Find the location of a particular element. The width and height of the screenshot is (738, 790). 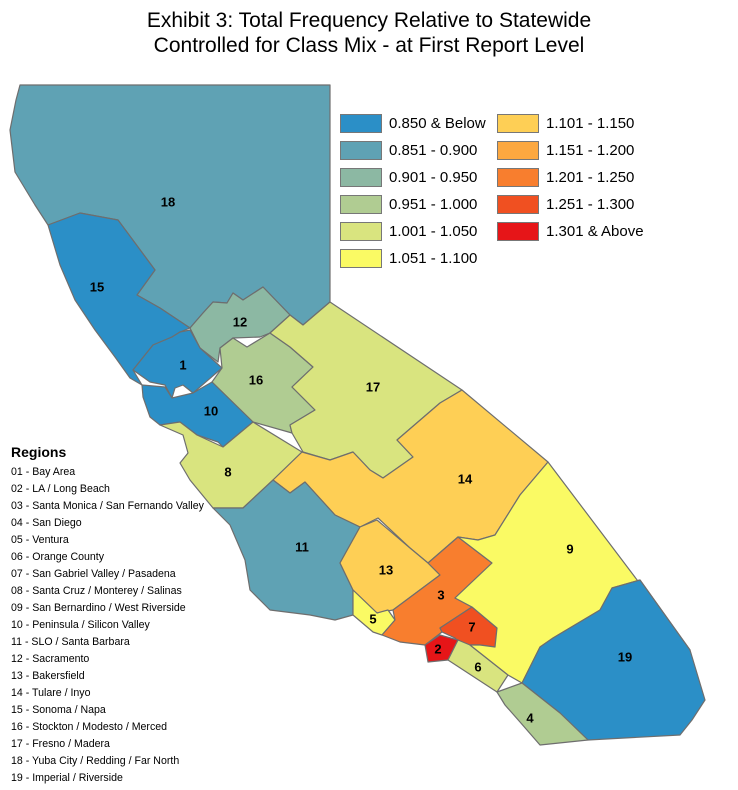

region-list-item: 05 - Ventura is located at coordinates (40, 540).